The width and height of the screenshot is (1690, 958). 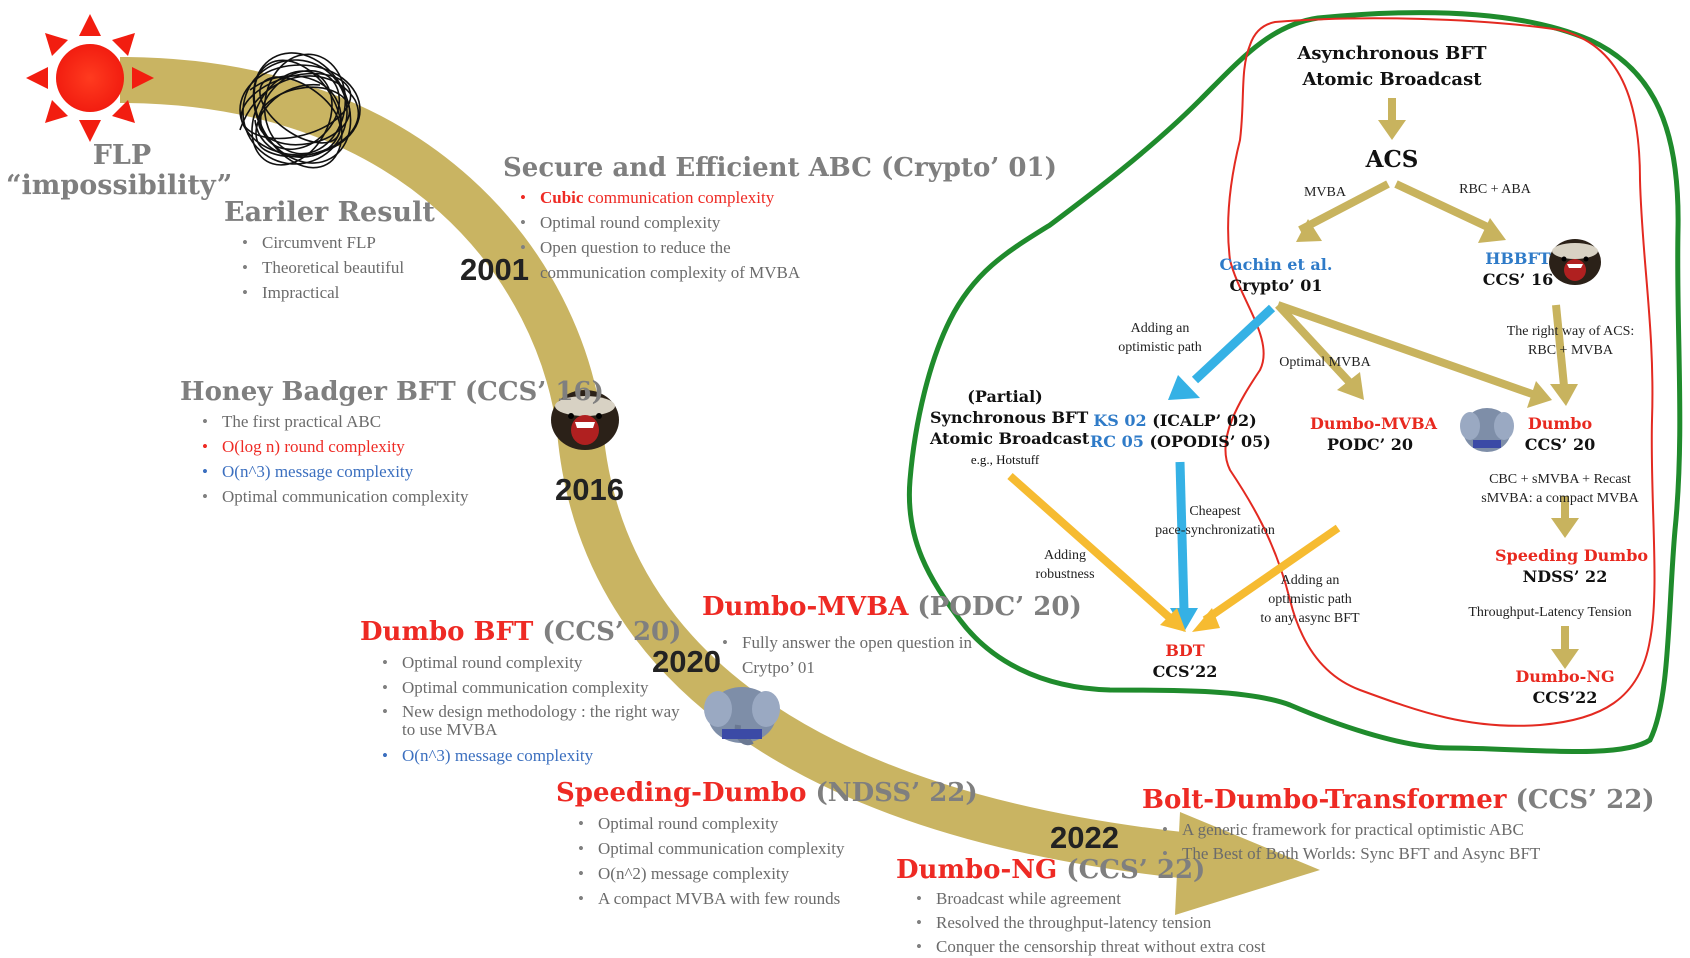 I want to click on list-item: Fully answer the open question in, so click(x=845, y=642).